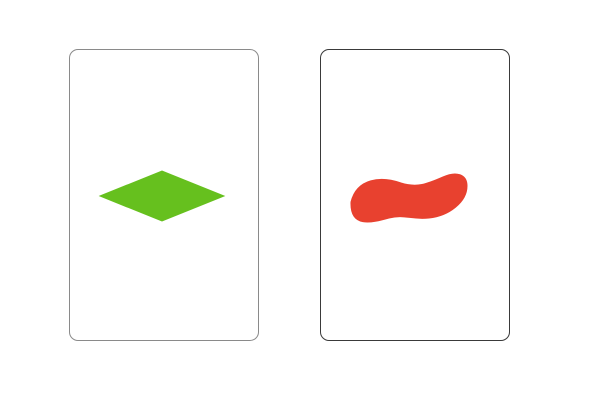 The image size is (600, 400). I want to click on diamond-icon, so click(162, 196).